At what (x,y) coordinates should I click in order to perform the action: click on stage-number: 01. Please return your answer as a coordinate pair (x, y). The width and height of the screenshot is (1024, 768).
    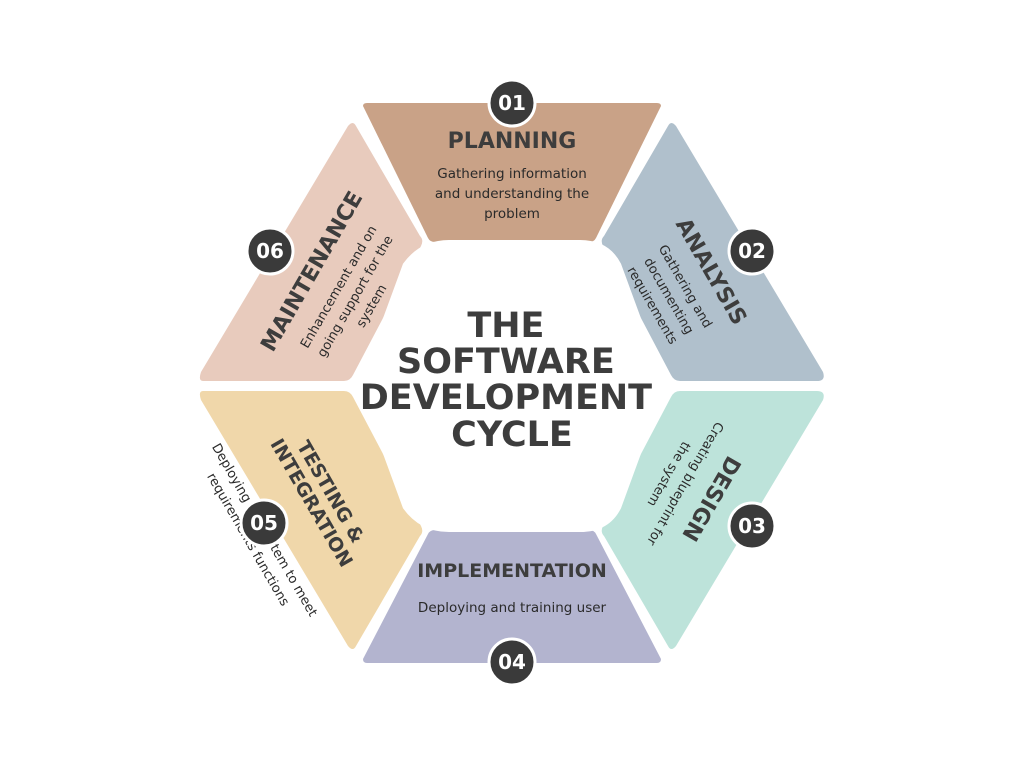
    Looking at the image, I should click on (512, 103).